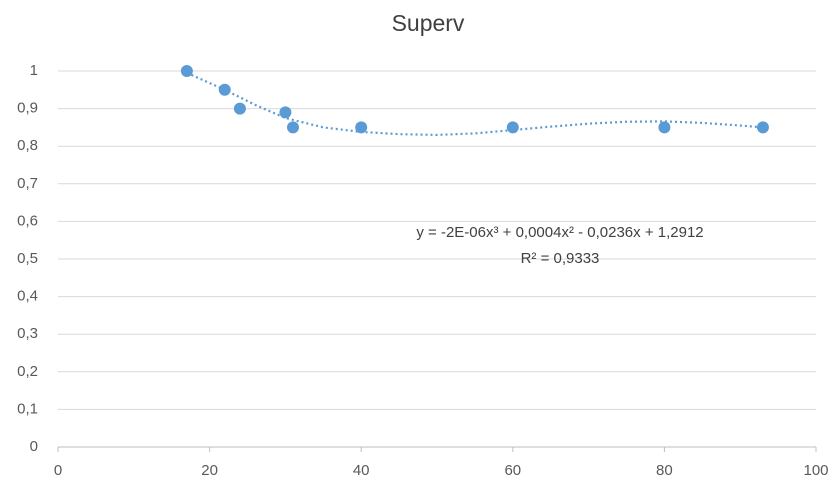 The height and width of the screenshot is (485, 838). What do you see at coordinates (27, 296) in the screenshot?
I see `y-tick-label: 0,4` at bounding box center [27, 296].